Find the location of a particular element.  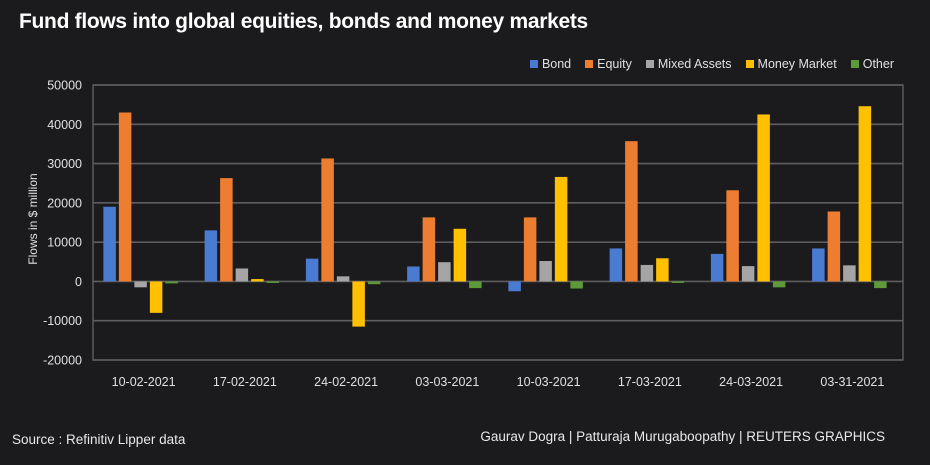

legend-item-equity: Equity is located at coordinates (608, 64).